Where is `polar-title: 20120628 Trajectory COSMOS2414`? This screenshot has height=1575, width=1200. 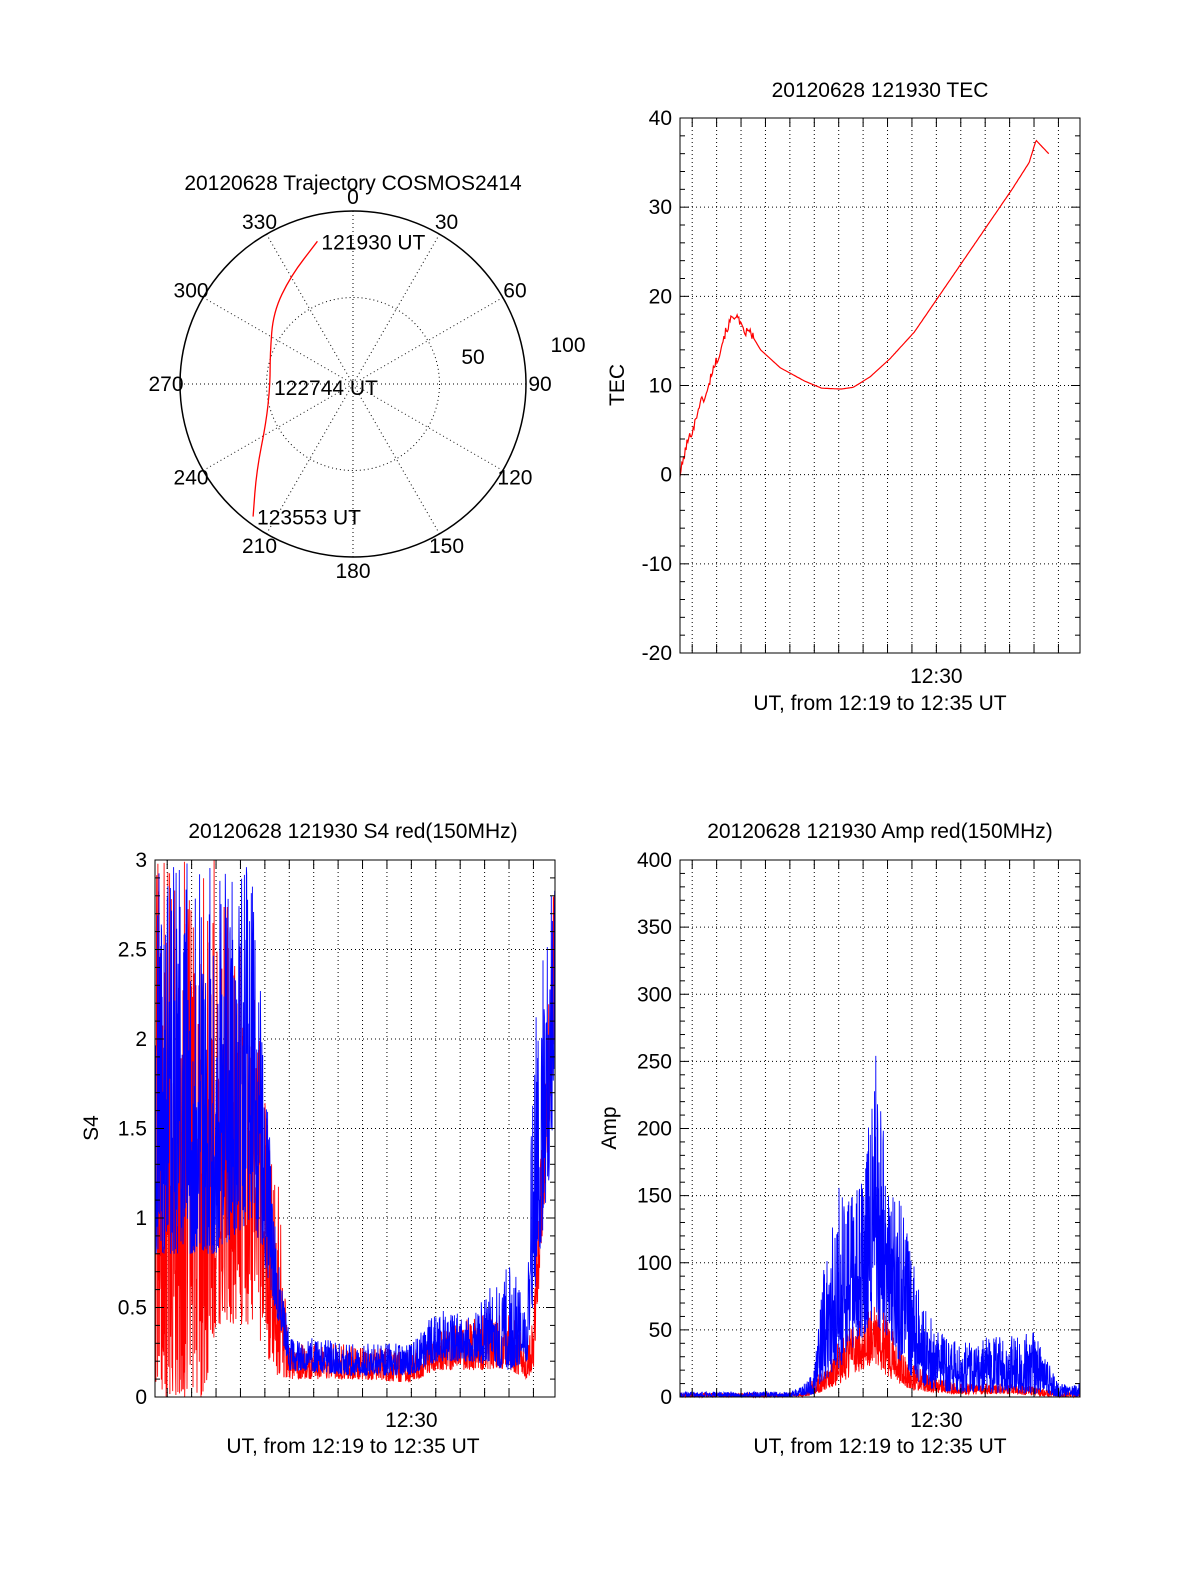 polar-title: 20120628 Trajectory COSMOS2414 is located at coordinates (353, 183).